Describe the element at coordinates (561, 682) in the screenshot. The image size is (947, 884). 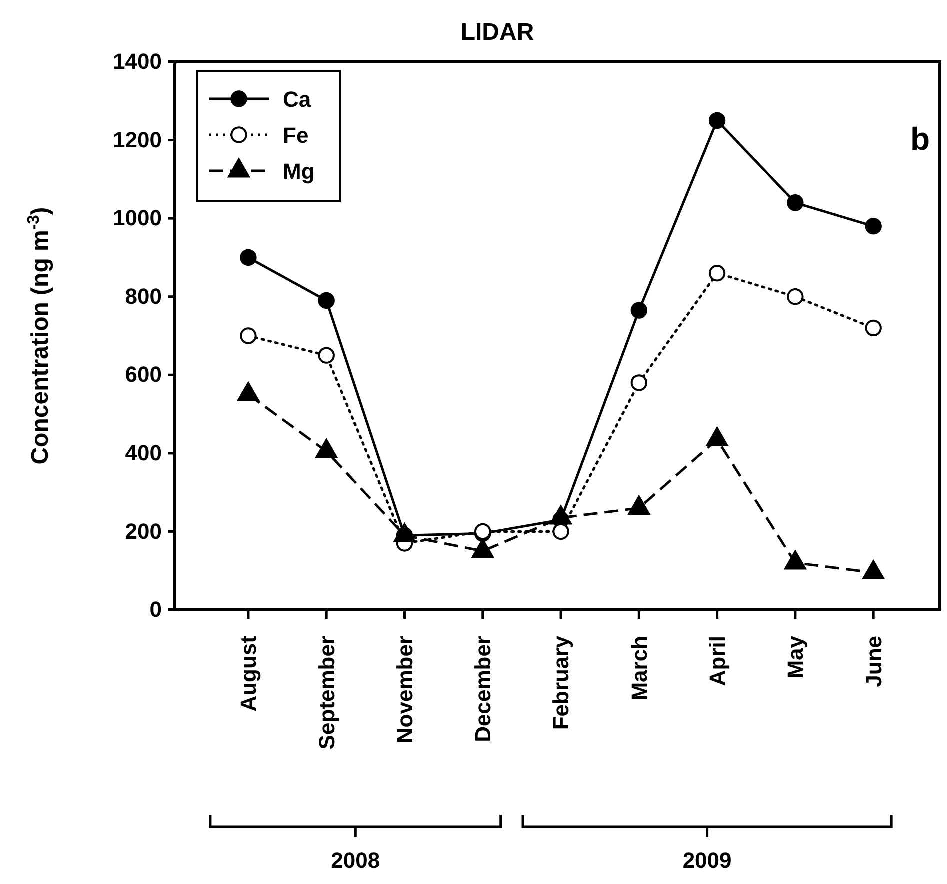
I see `x-tick-label: February` at that location.